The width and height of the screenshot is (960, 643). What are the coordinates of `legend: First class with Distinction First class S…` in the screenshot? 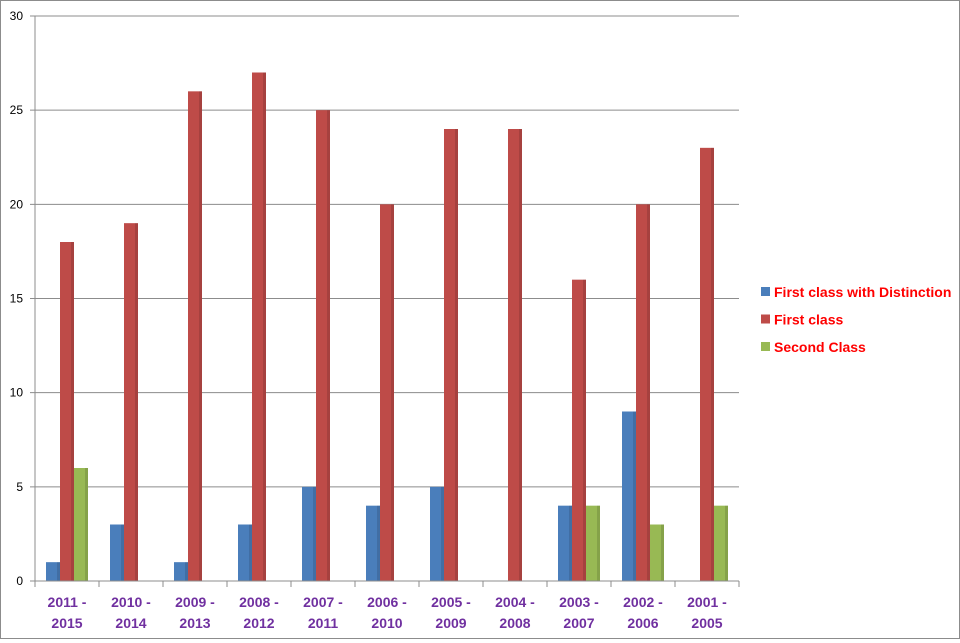 It's located at (856, 319).